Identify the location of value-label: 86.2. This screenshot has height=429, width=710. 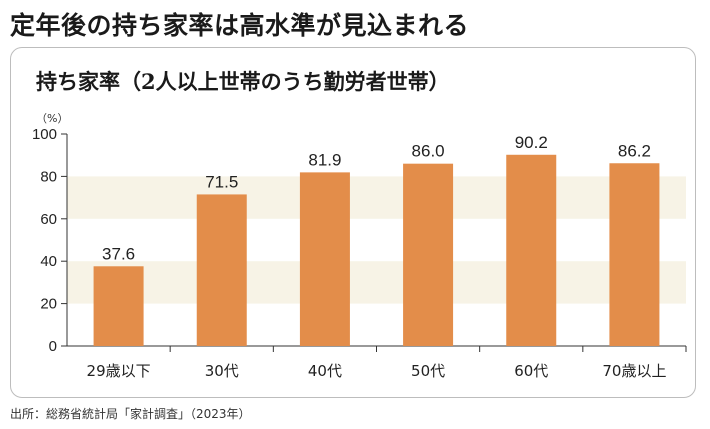
(634, 150).